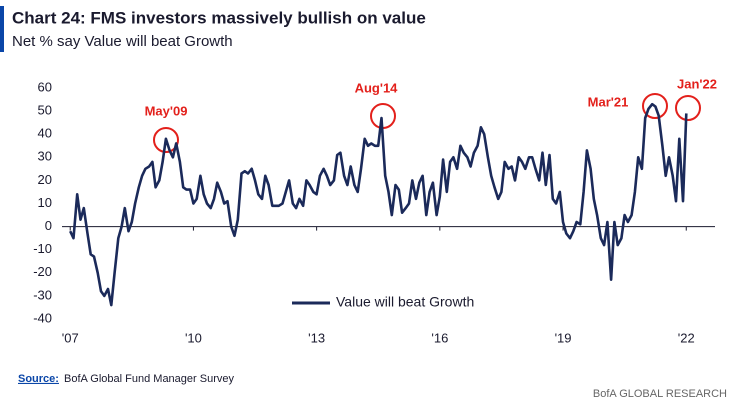 This screenshot has height=412, width=733. I want to click on legend-label: Value will beat Growth, so click(405, 302).